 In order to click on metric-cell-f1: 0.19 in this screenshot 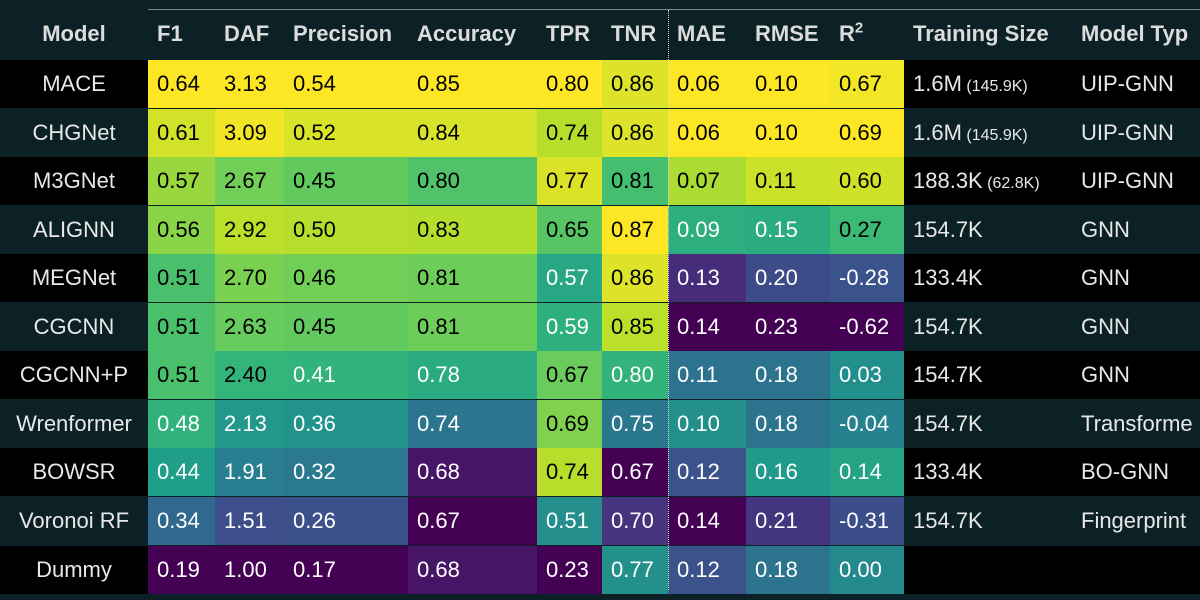, I will do `click(182, 569)`.